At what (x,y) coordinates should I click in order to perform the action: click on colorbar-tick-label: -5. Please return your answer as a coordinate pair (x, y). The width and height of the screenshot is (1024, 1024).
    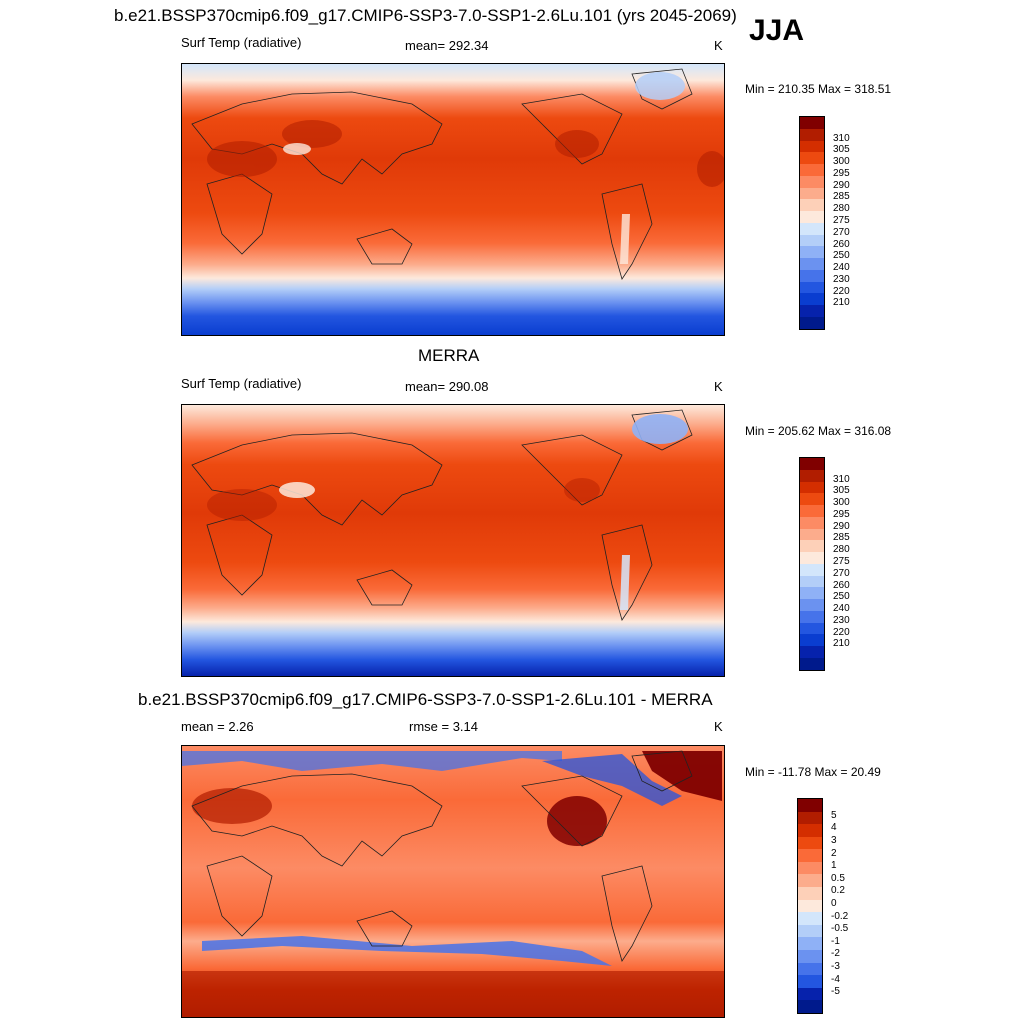
    Looking at the image, I should click on (835, 992).